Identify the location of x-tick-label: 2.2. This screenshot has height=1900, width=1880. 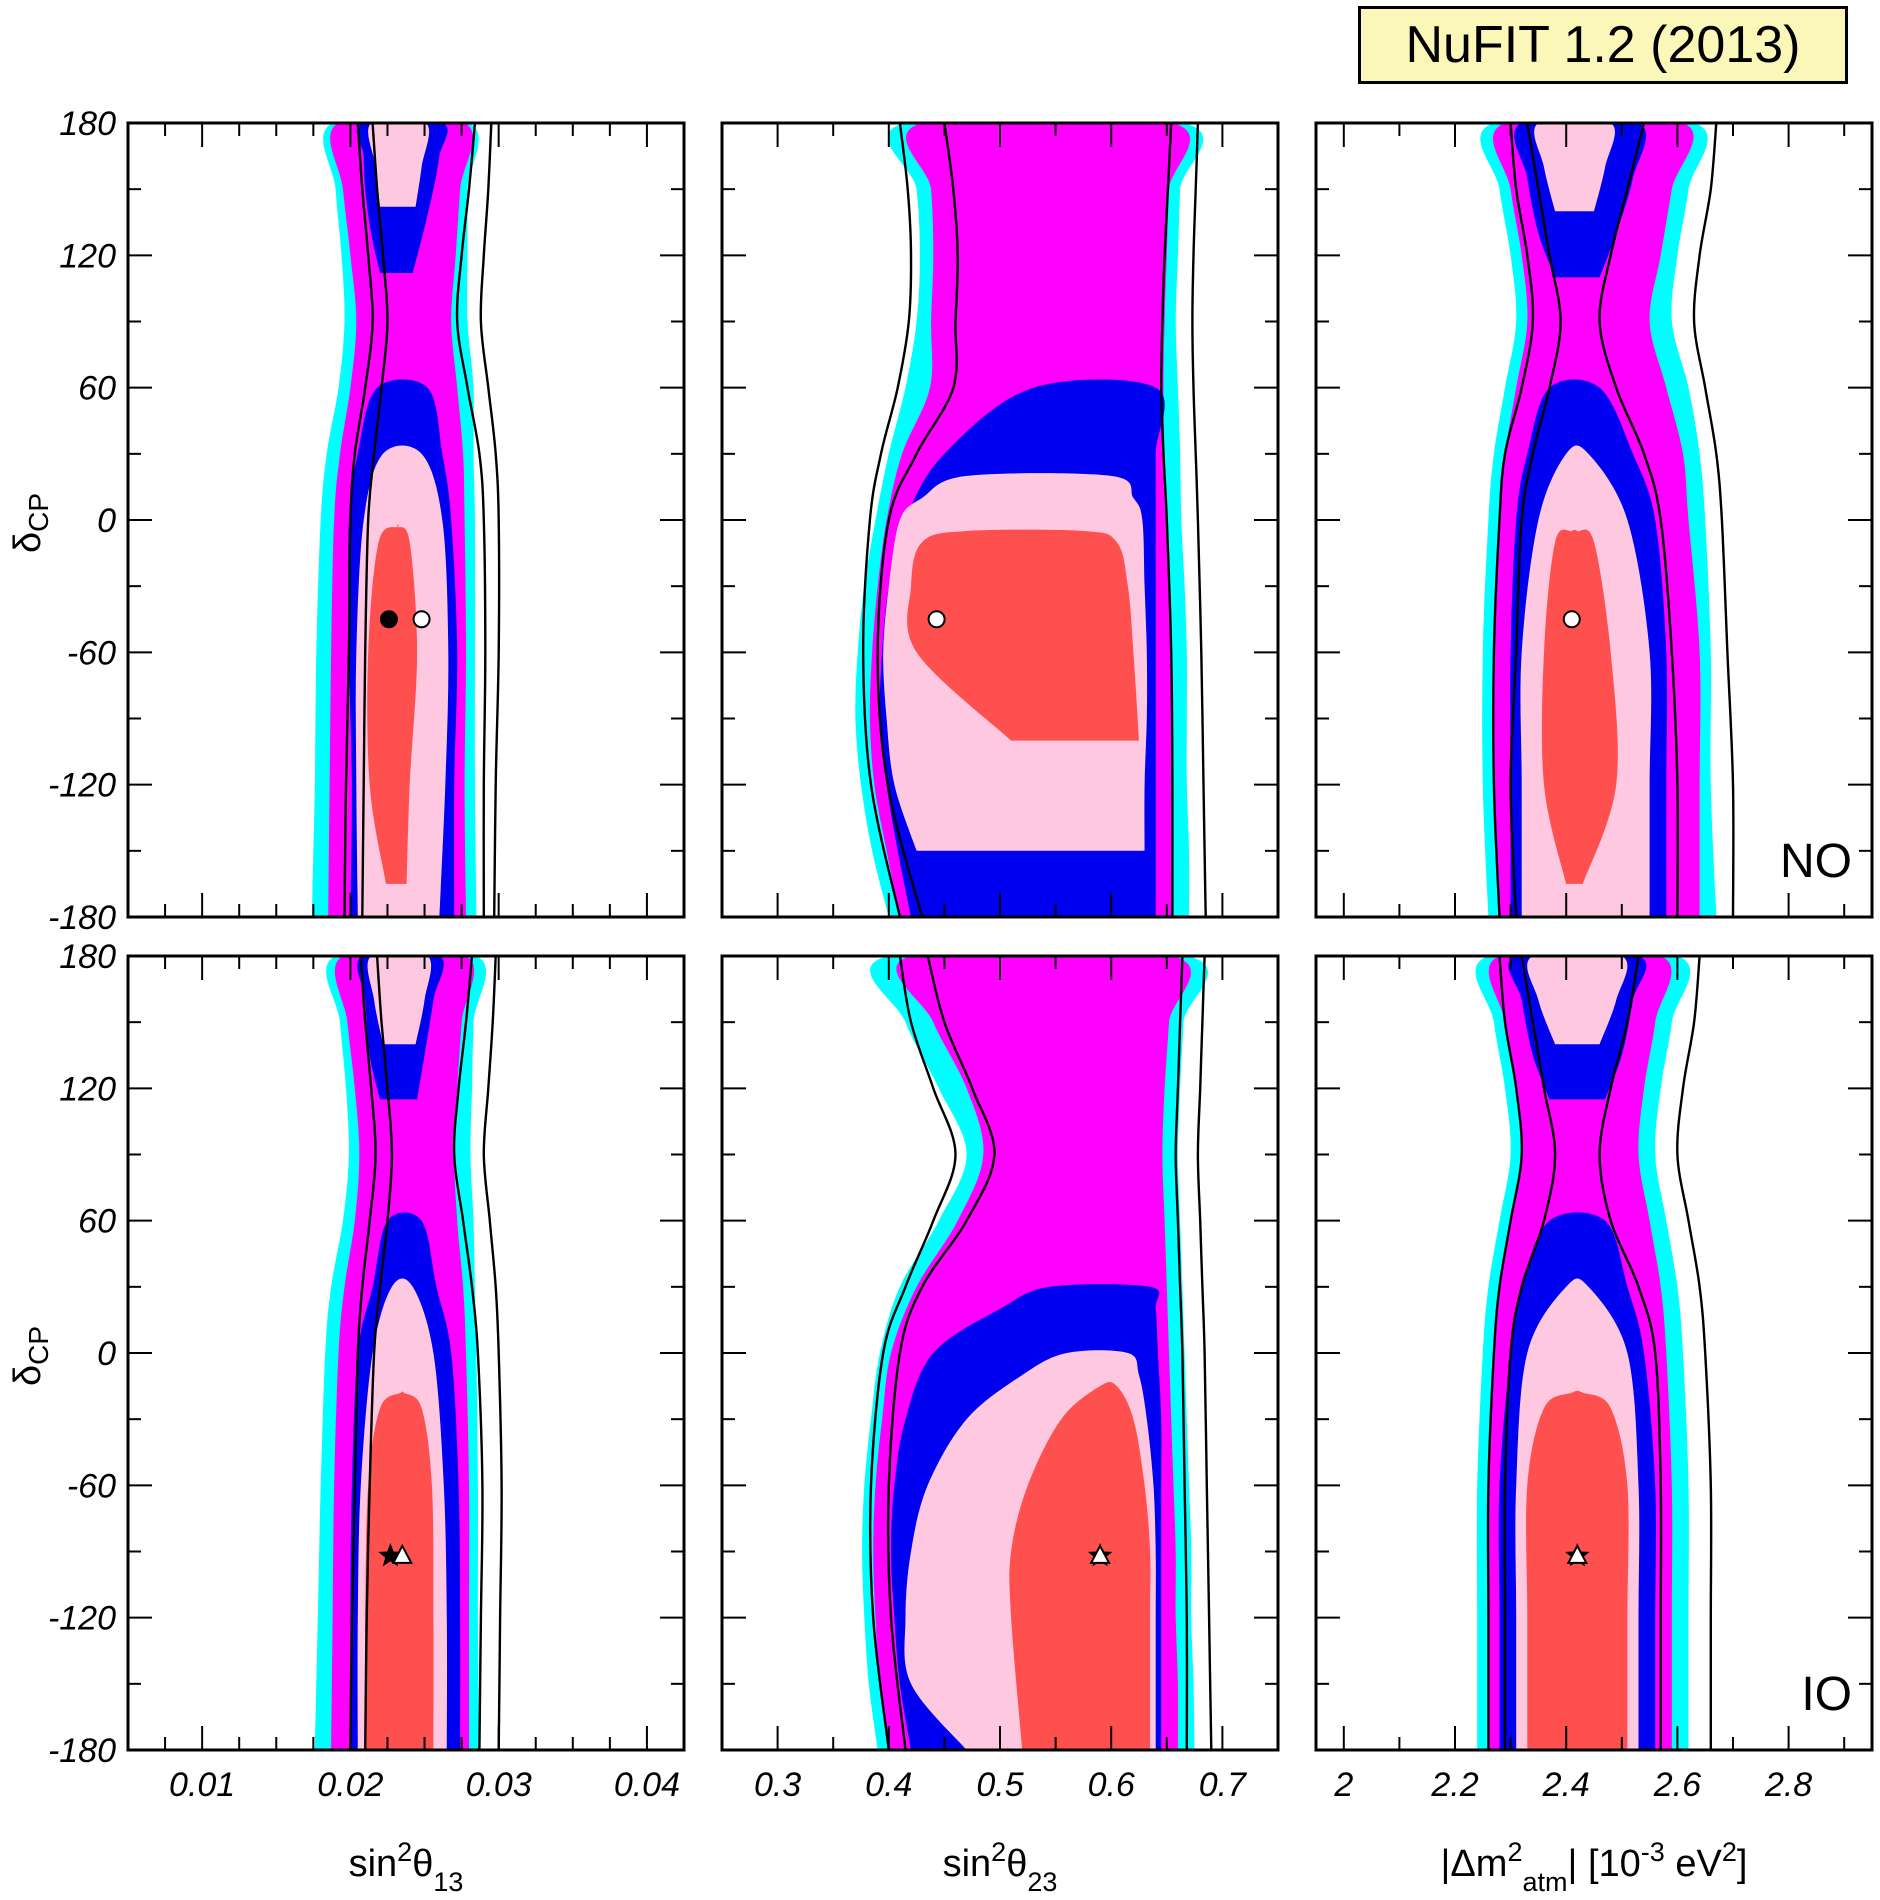
(1454, 1785).